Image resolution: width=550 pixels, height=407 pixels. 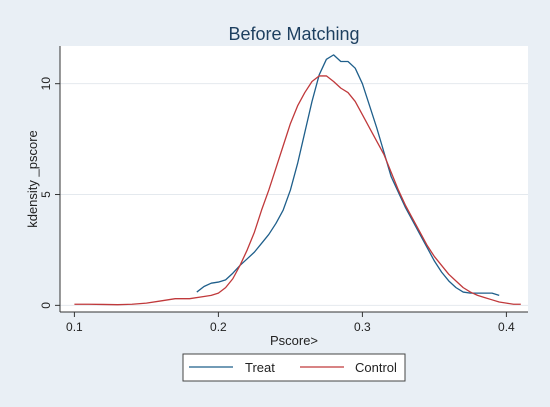 What do you see at coordinates (46, 84) in the screenshot?
I see `y-tick-label-2: 10` at bounding box center [46, 84].